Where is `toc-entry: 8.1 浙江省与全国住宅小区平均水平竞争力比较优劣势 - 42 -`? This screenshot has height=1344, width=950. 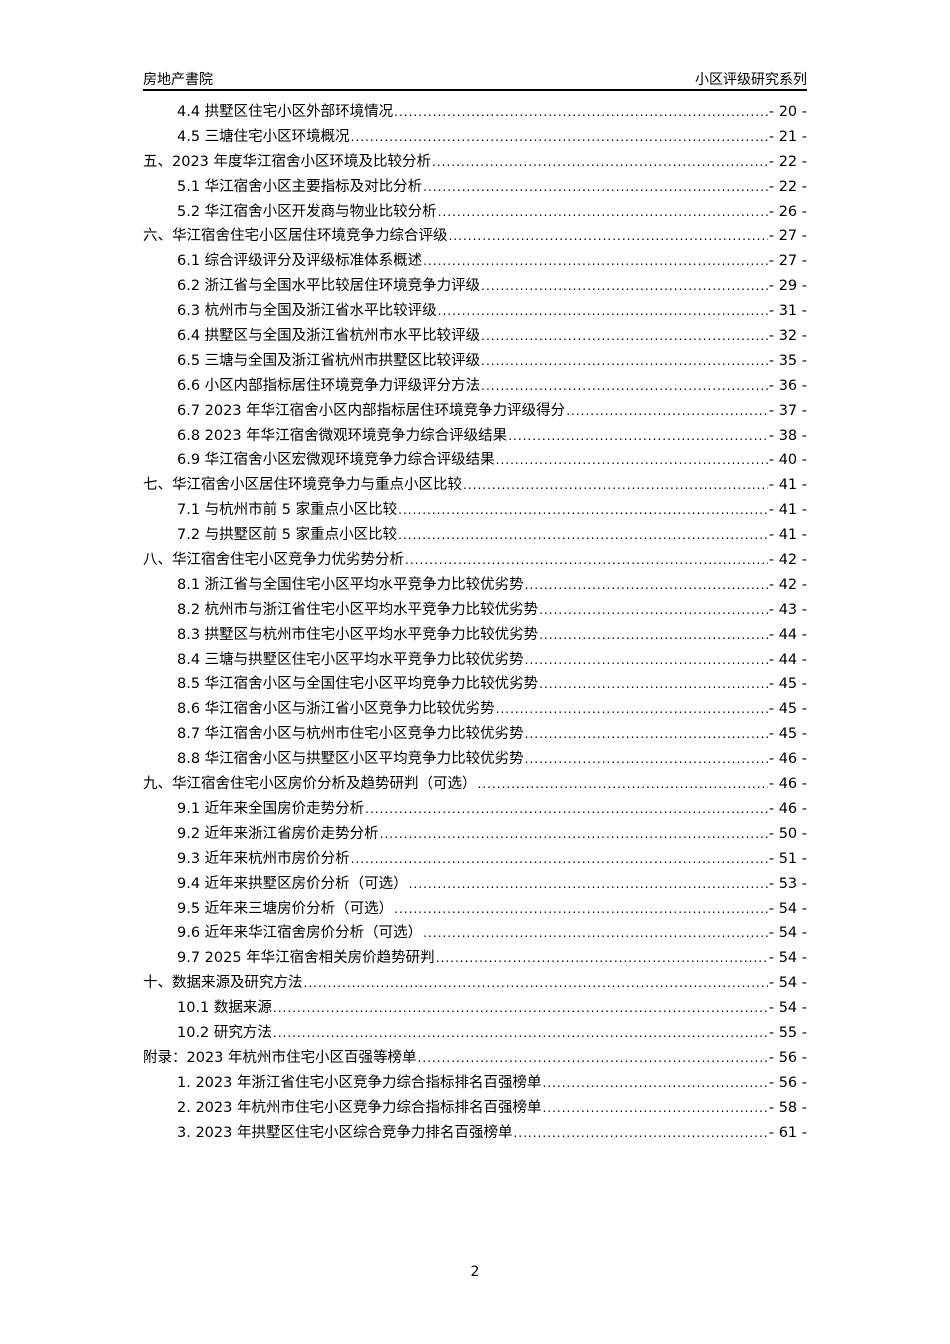 toc-entry: 8.1 浙江省与全国住宅小区平均水平竞争力比较优劣势 - 42 - is located at coordinates (475, 585).